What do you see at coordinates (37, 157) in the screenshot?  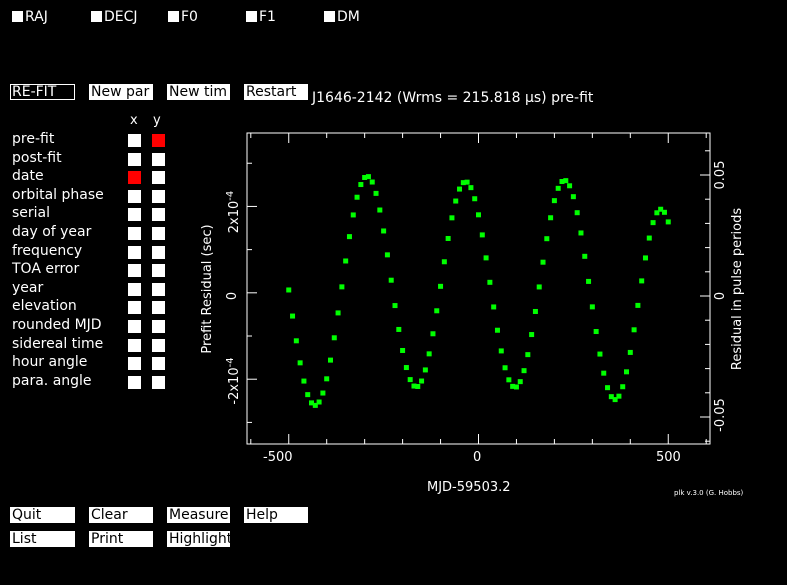 I see `axis-option-label: post-fit` at bounding box center [37, 157].